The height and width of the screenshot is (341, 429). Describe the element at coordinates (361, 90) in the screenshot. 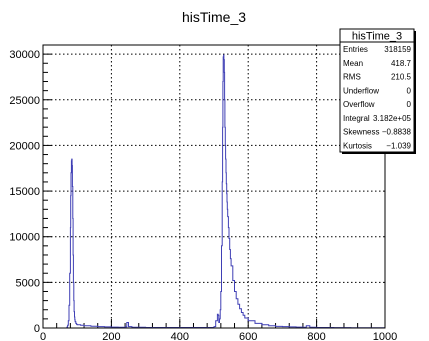

I see `stats-label-underflow: Underflow` at that location.